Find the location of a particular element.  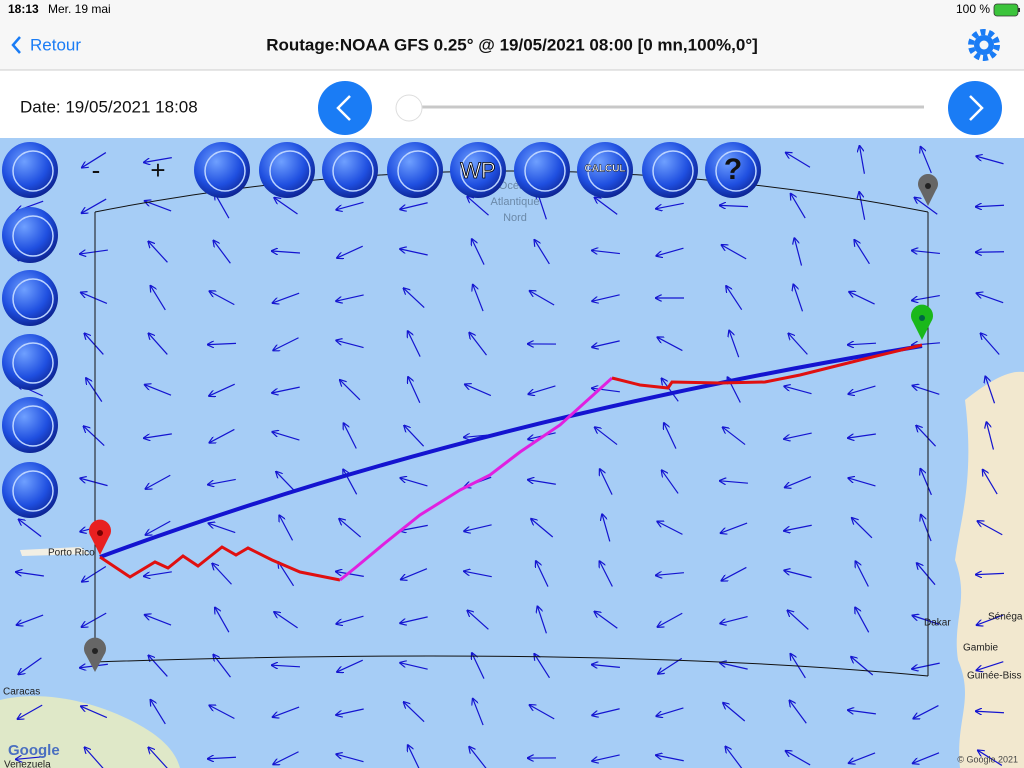

map-label: Caracas is located at coordinates (21, 692).